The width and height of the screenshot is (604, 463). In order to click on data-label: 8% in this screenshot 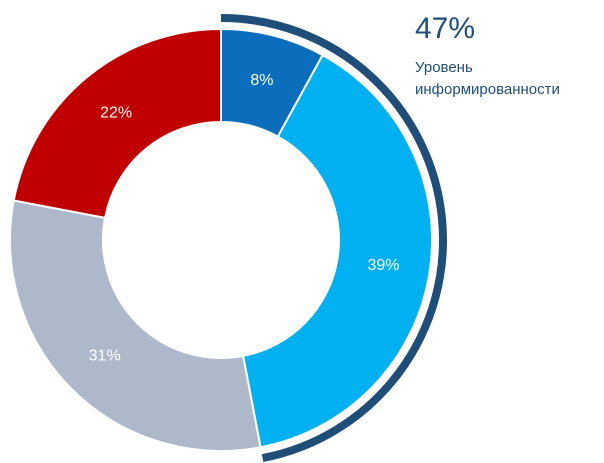, I will do `click(261, 80)`.